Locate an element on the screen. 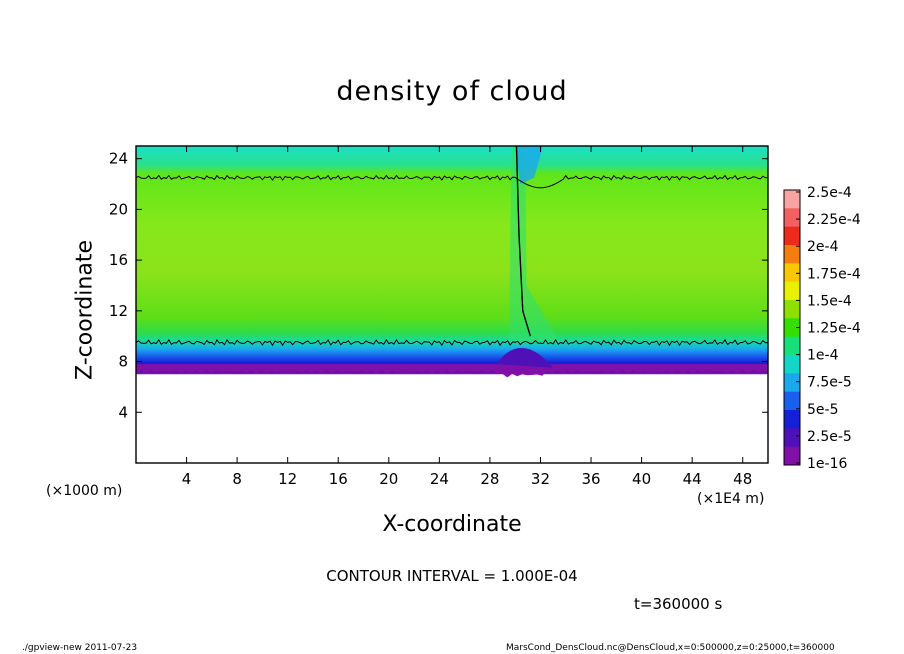  x-tick-label: 48 is located at coordinates (742, 479).